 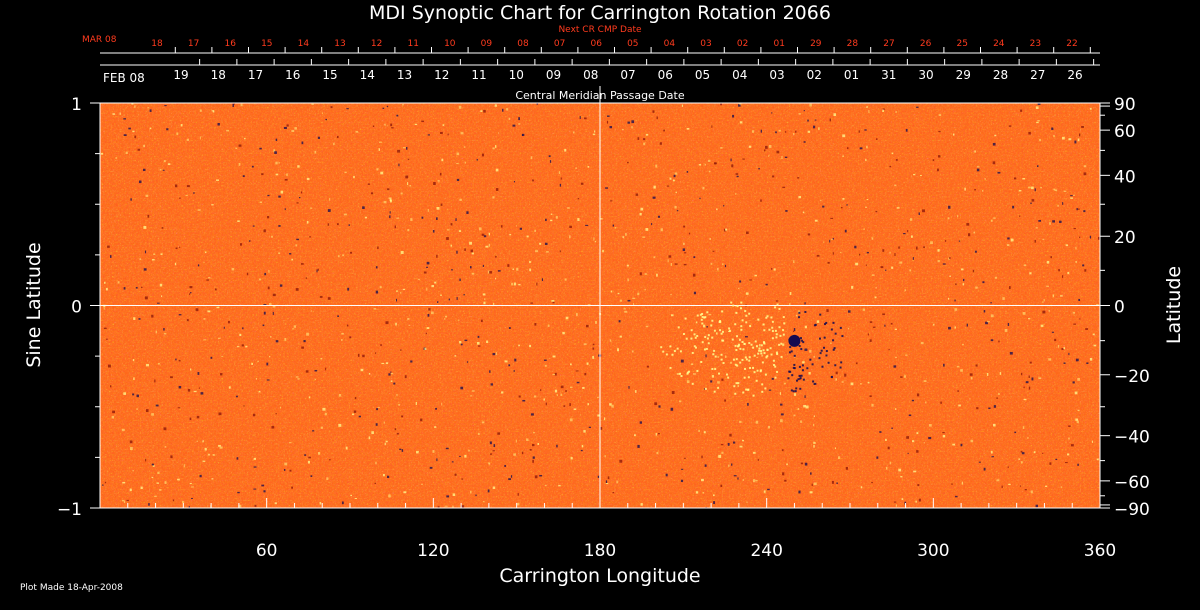 What do you see at coordinates (814, 75) in the screenshot?
I see `cmp-date-label: 02` at bounding box center [814, 75].